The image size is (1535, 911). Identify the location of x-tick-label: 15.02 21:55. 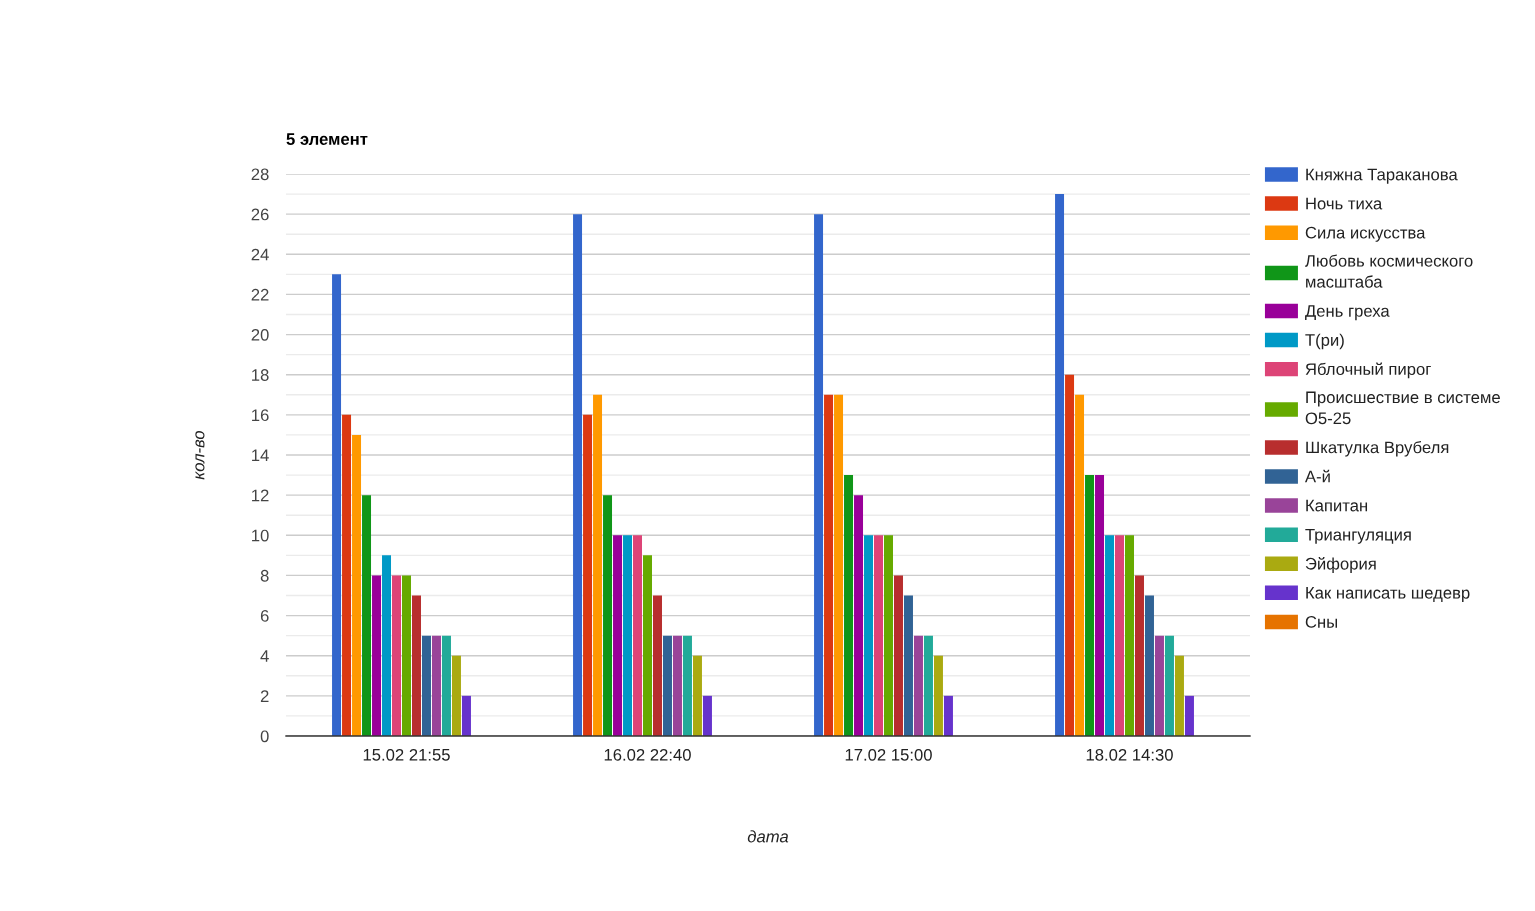
(406, 754).